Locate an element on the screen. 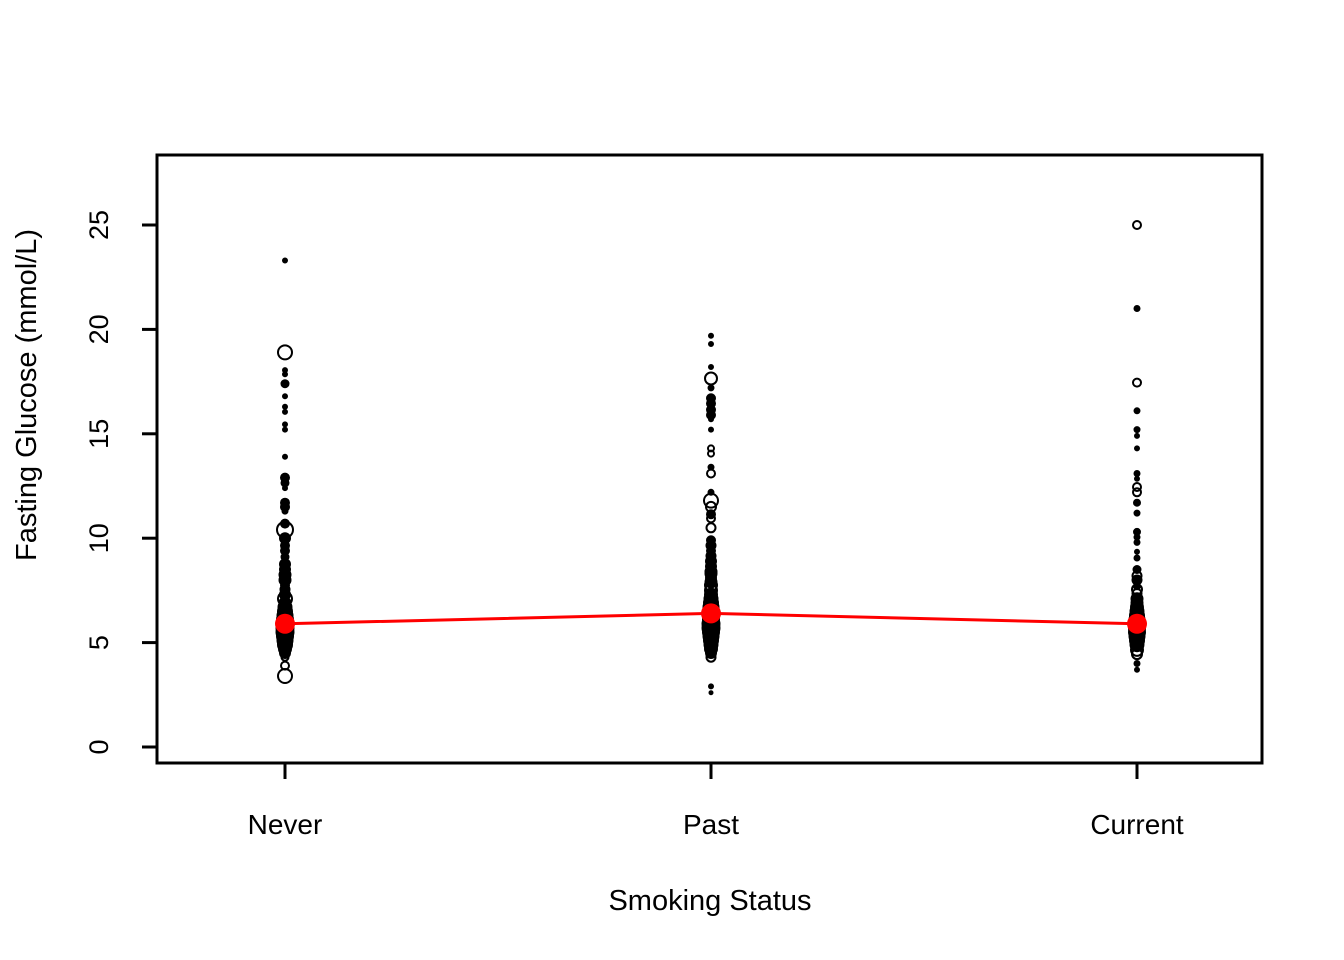 This screenshot has height=960, width=1344. y-tick-label: 0 is located at coordinates (99, 746).